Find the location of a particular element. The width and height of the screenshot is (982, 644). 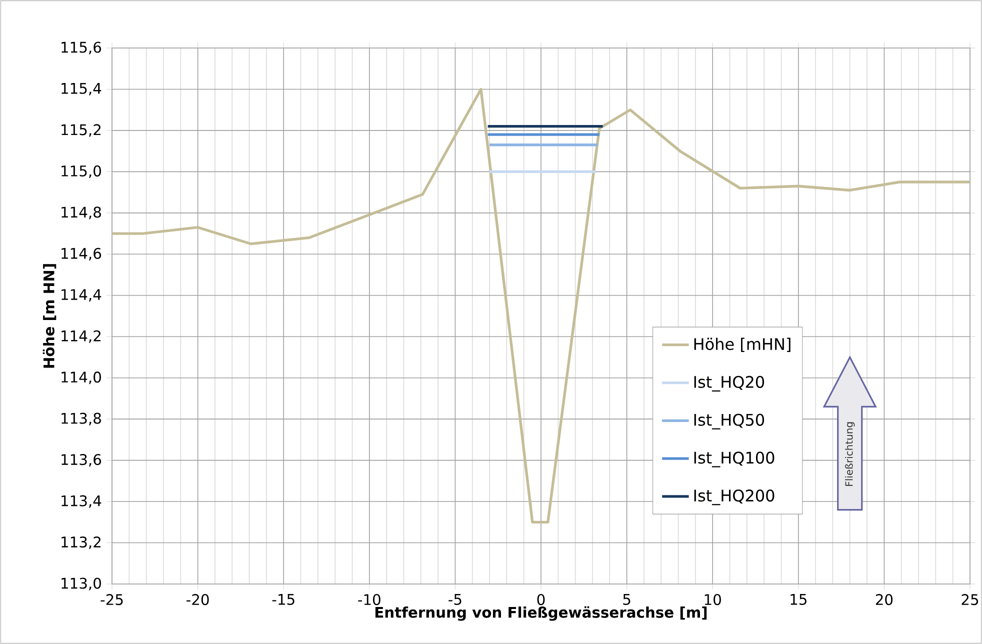

legend-label: Ist_HQ100 is located at coordinates (734, 460).